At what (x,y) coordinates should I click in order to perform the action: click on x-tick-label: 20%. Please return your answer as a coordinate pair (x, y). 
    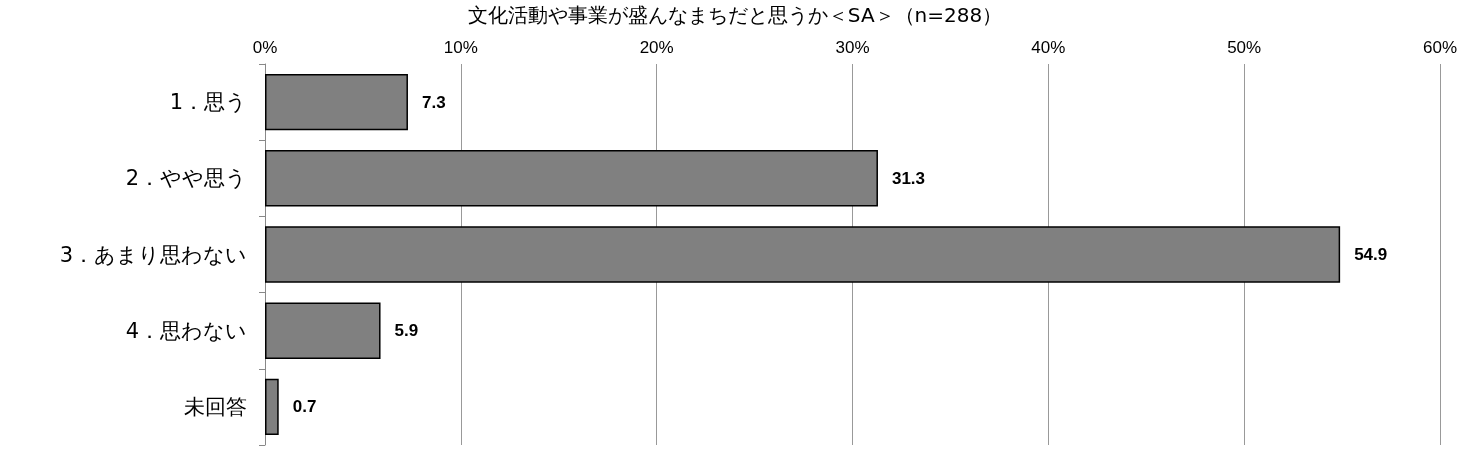
    Looking at the image, I should click on (656, 47).